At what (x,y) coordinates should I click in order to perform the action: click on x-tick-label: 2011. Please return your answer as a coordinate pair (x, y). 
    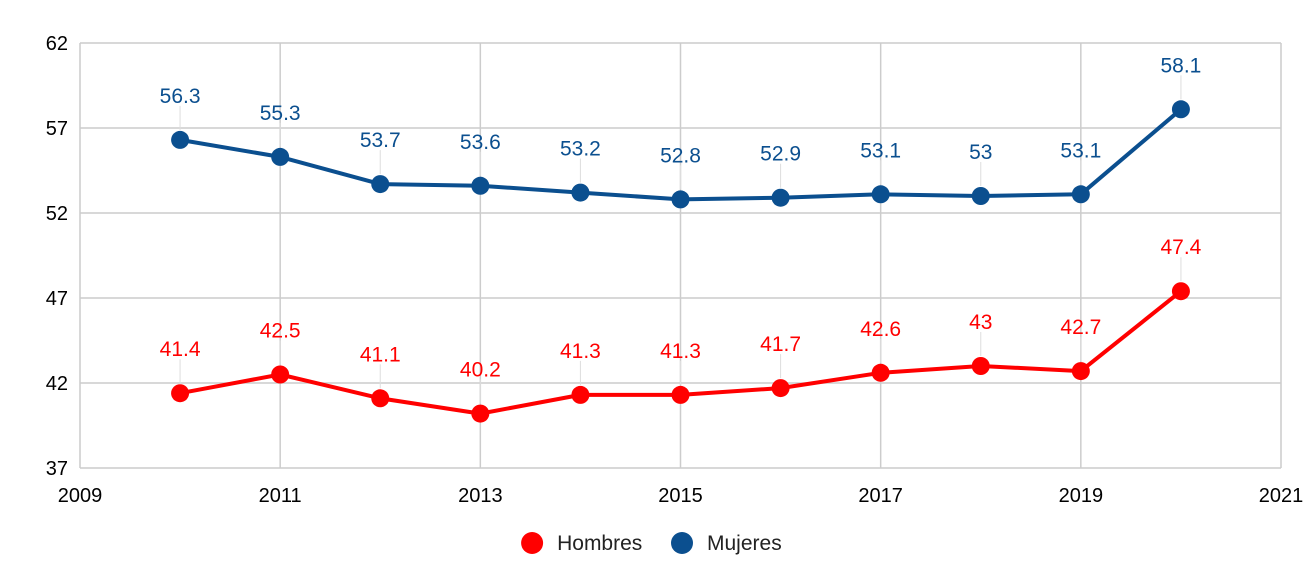
    Looking at the image, I should click on (280, 496).